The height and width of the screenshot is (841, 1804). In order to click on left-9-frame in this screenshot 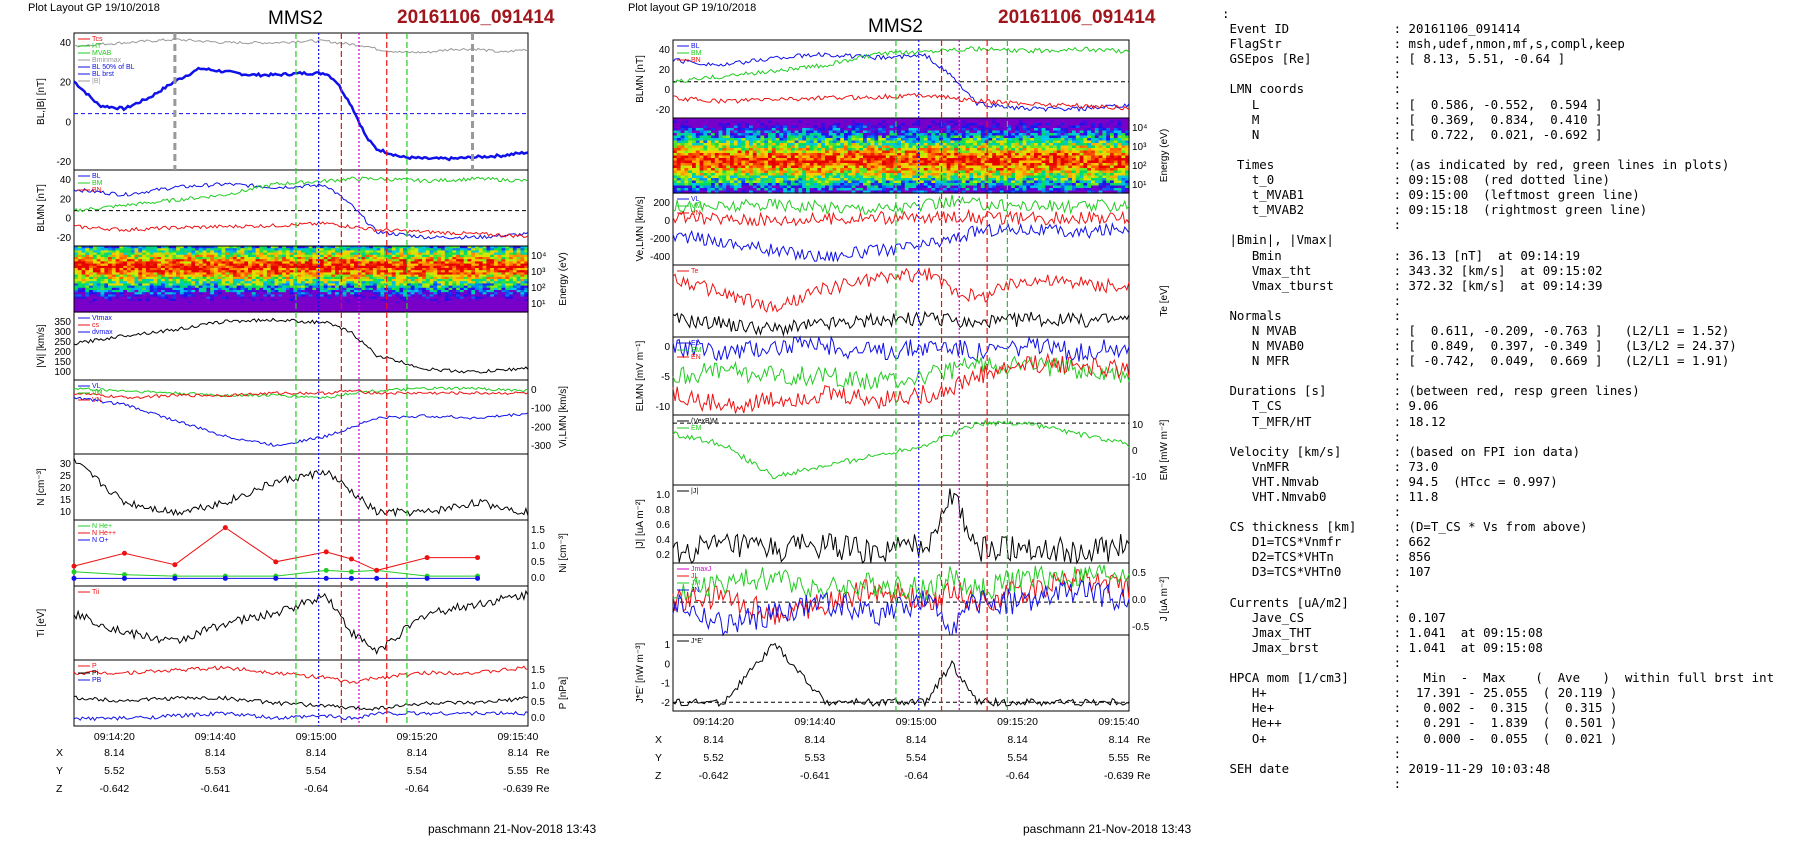, I will do `click(301, 693)`.